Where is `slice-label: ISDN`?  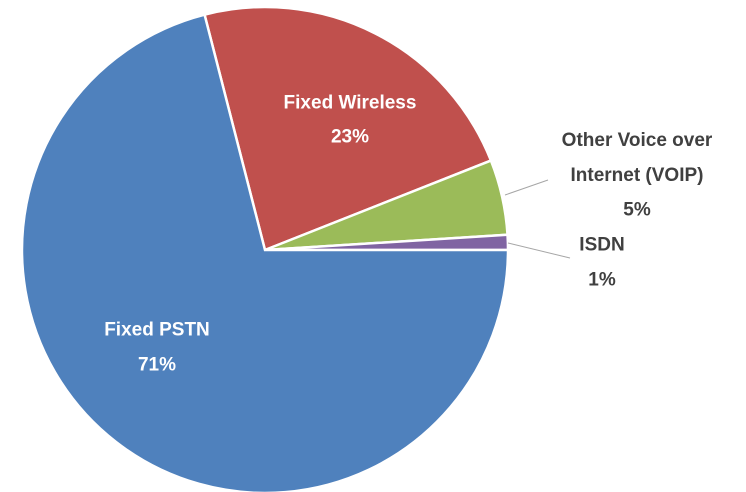
slice-label: ISDN is located at coordinates (602, 245).